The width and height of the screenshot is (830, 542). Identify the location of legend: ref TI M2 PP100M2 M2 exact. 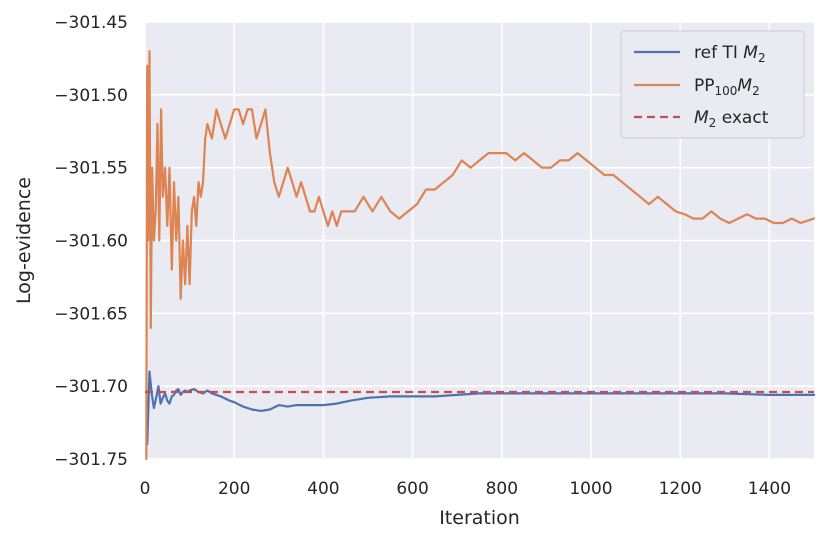
(712, 84).